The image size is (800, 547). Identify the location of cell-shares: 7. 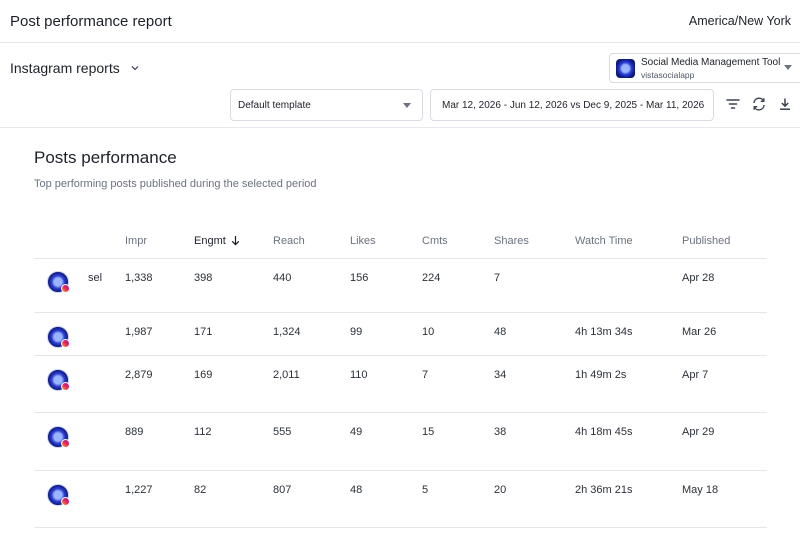
(534, 285).